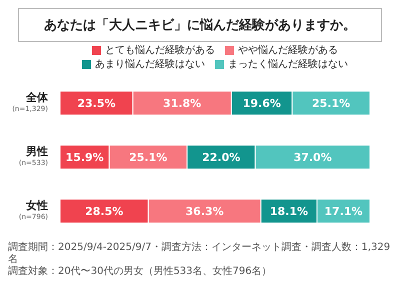  Describe the element at coordinates (288, 64) in the screenshot. I see `legend-label: まったく悩んだ経験はない` at that location.